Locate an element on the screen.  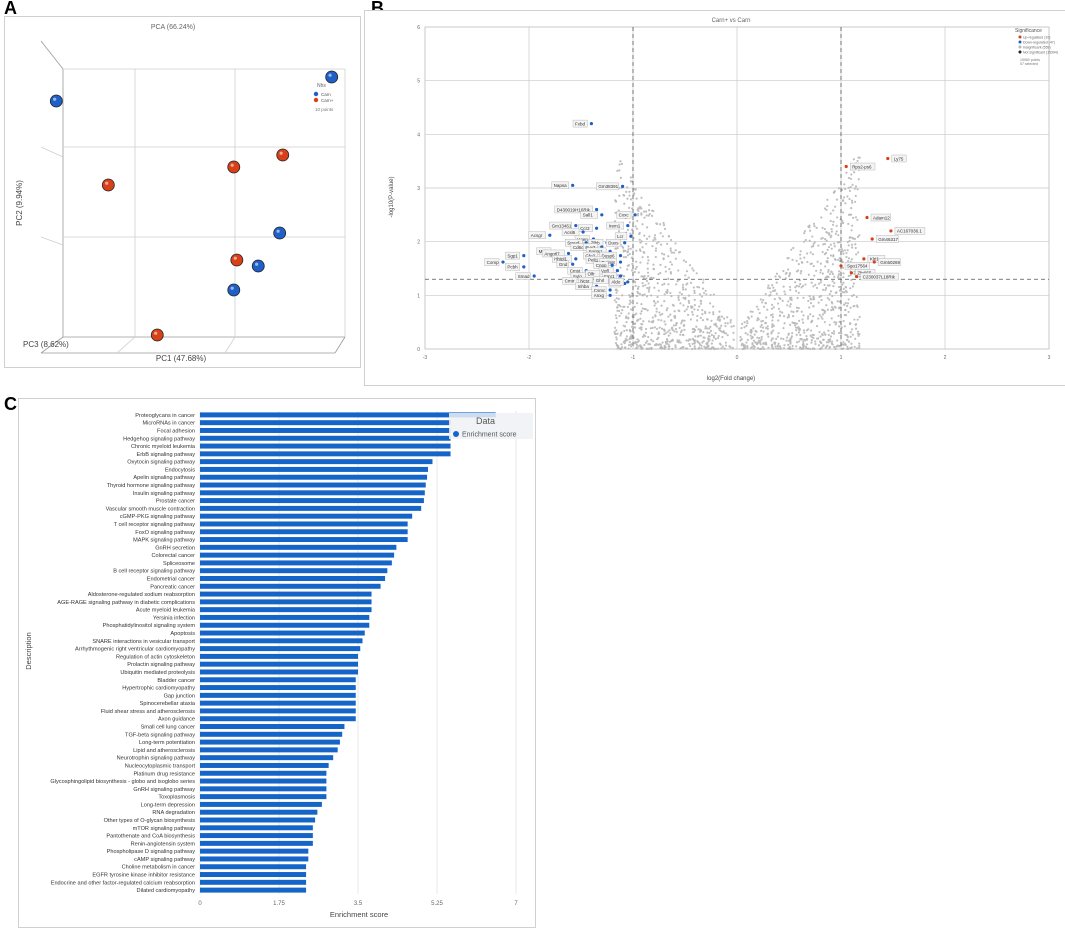
pca-legend-carnplus: Carn+ is located at coordinates (327, 100).